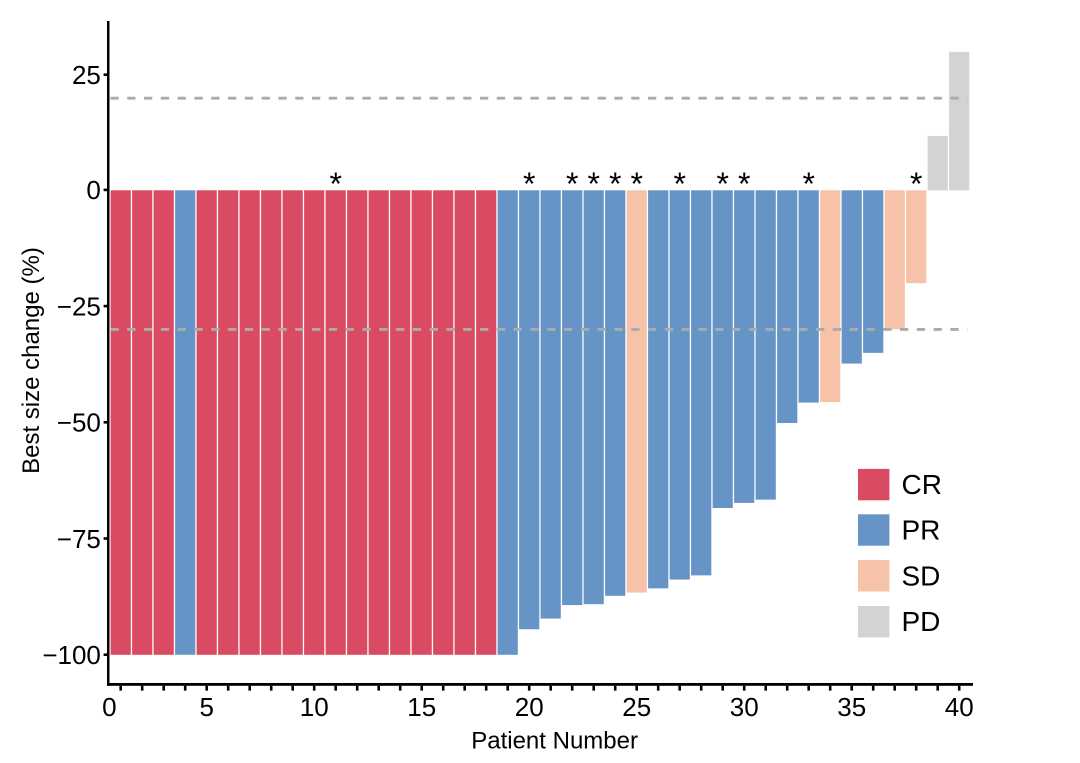 This screenshot has width=1080, height=763. What do you see at coordinates (421, 707) in the screenshot?
I see `svg-text: 15` at bounding box center [421, 707].